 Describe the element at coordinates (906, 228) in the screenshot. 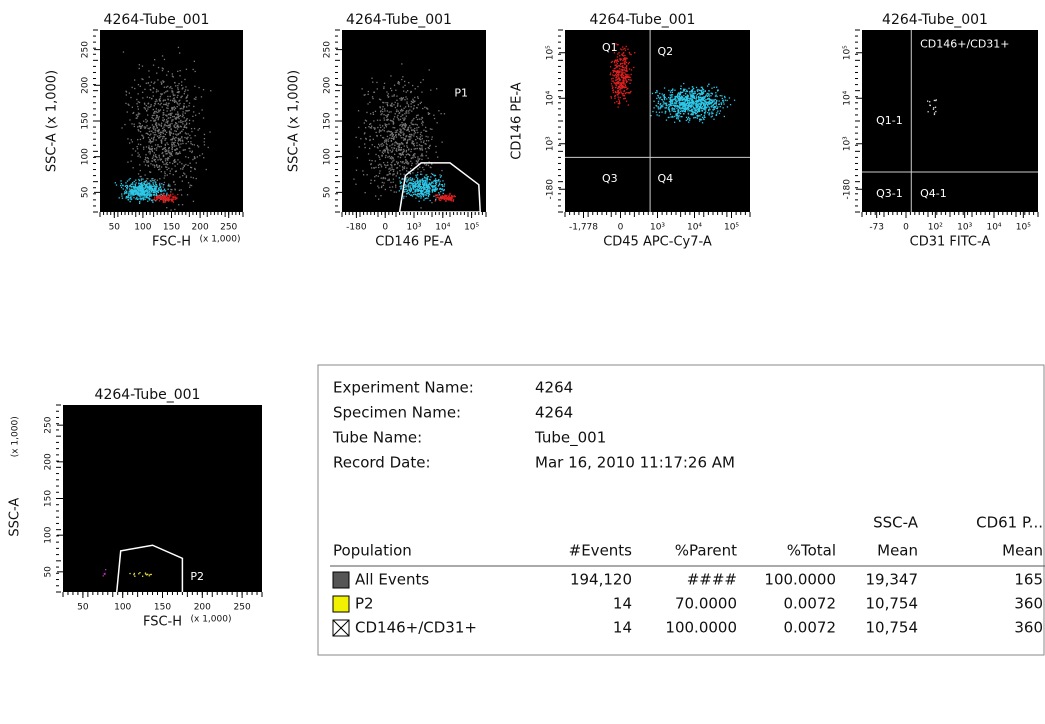

I see `x-tick-label: 0` at that location.